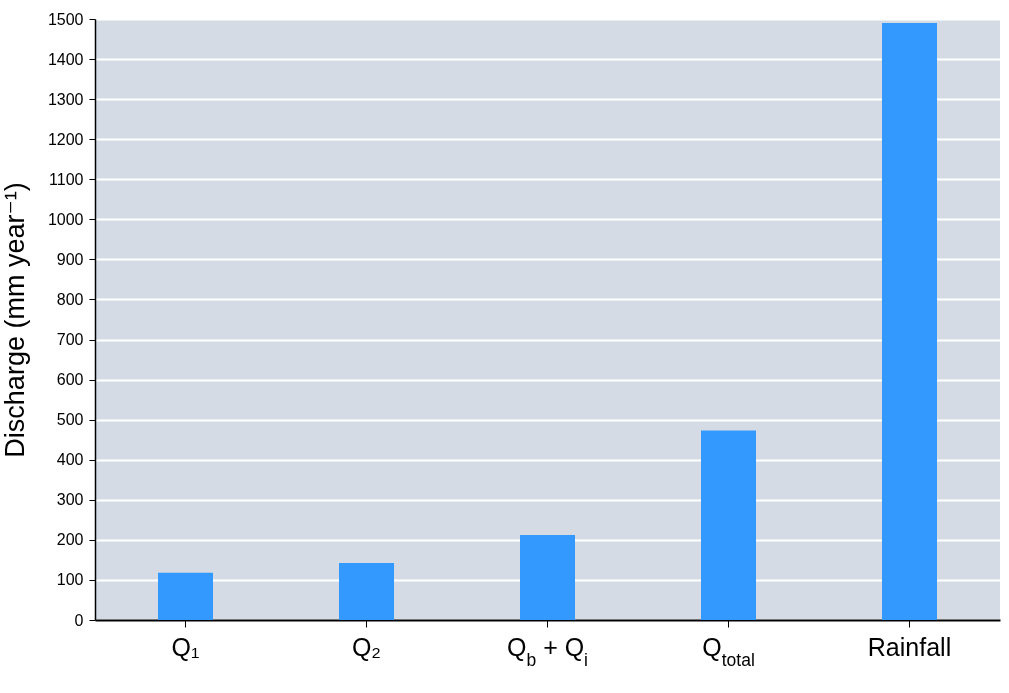  What do you see at coordinates (547, 651) in the screenshot?
I see `x-tick-label: Q$_{b}$ + Q$_{i}$` at bounding box center [547, 651].